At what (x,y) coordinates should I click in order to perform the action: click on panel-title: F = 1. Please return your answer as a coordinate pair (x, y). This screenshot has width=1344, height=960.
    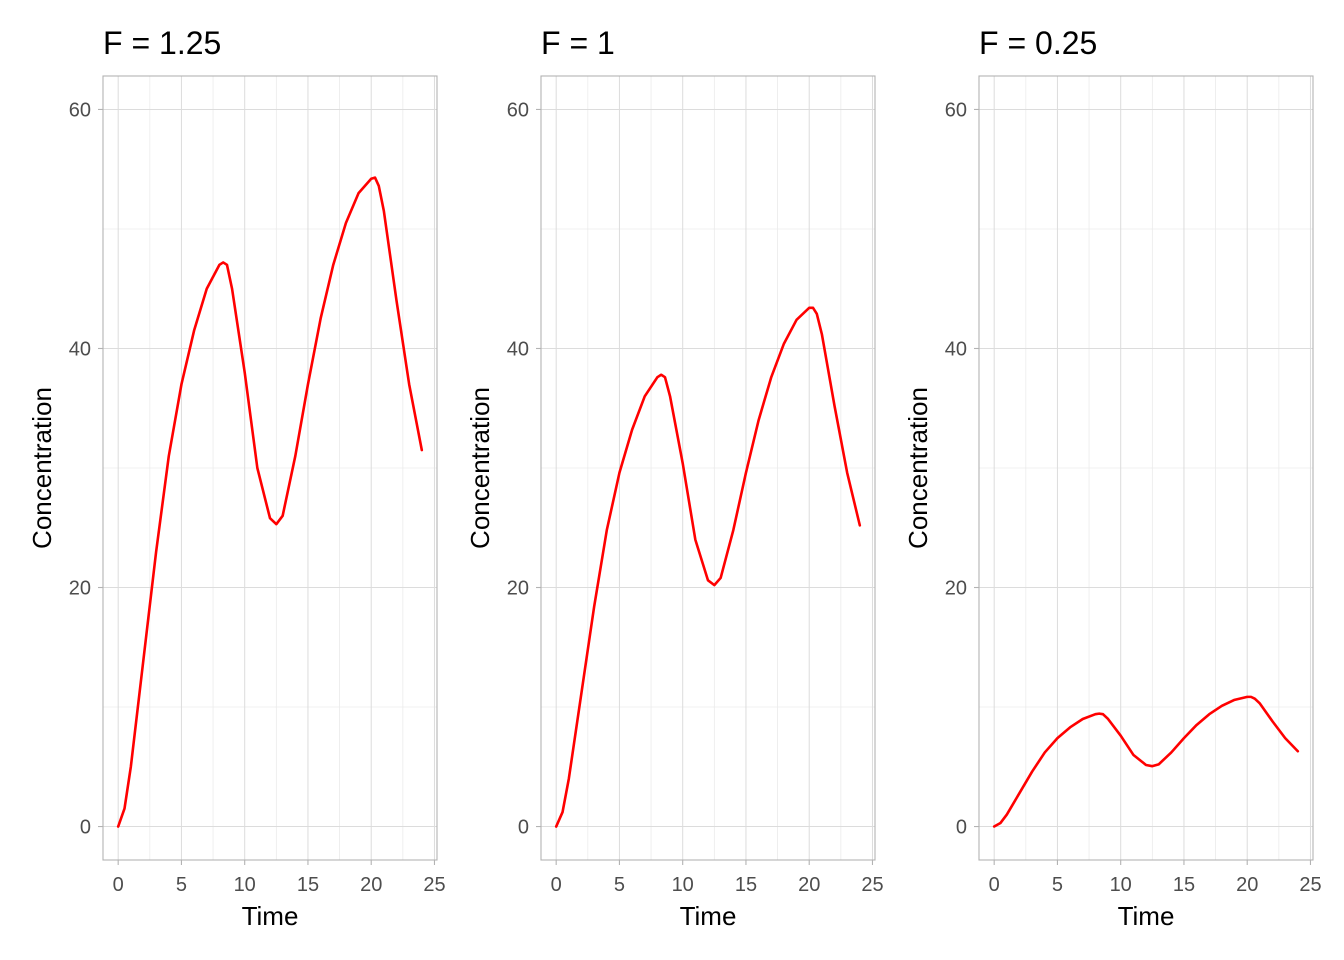
    Looking at the image, I should click on (578, 43).